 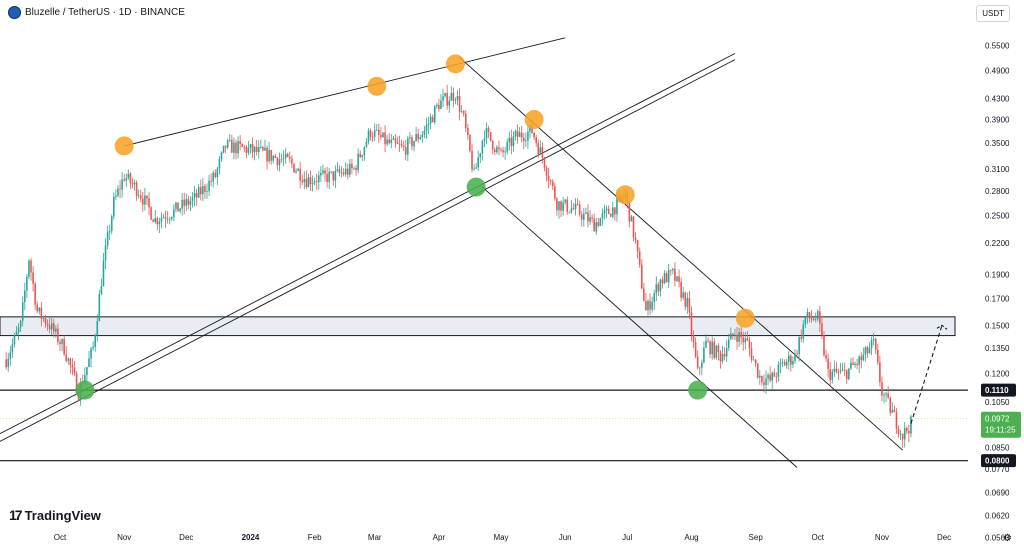 I want to click on x-tick-label: Nov, so click(x=124, y=537).